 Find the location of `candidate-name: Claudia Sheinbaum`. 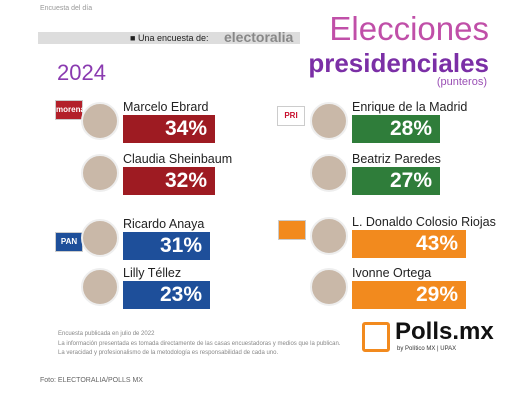

candidate-name: Claudia Sheinbaum is located at coordinates (178, 159).